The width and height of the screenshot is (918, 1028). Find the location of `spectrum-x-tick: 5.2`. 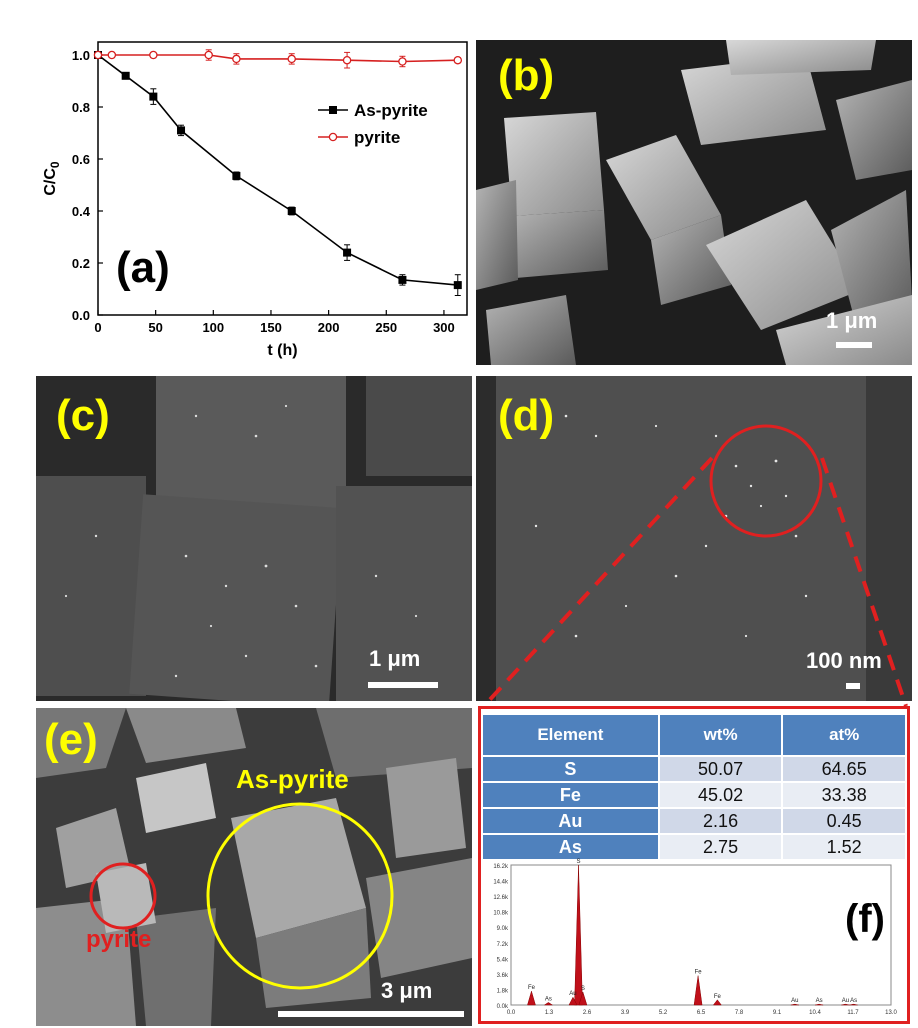

spectrum-x-tick: 5.2 is located at coordinates (663, 1013).